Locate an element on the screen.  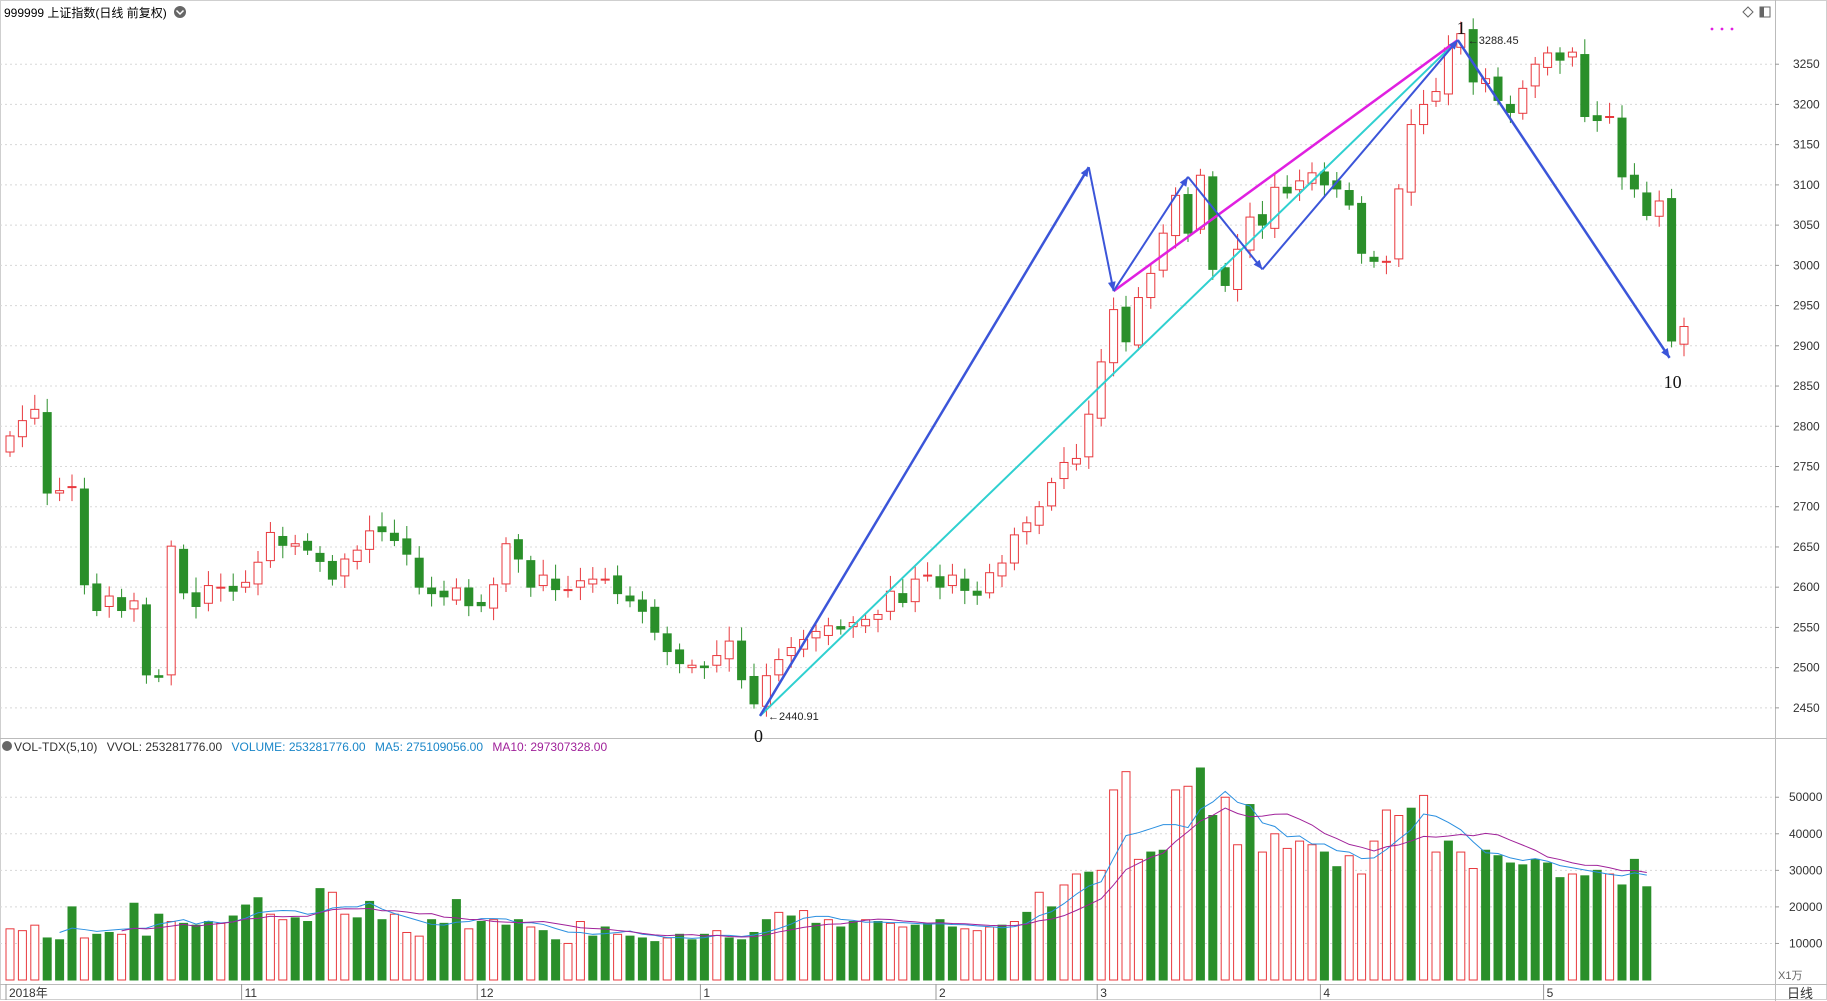
x-tick-label: 5 is located at coordinates (1550, 993).